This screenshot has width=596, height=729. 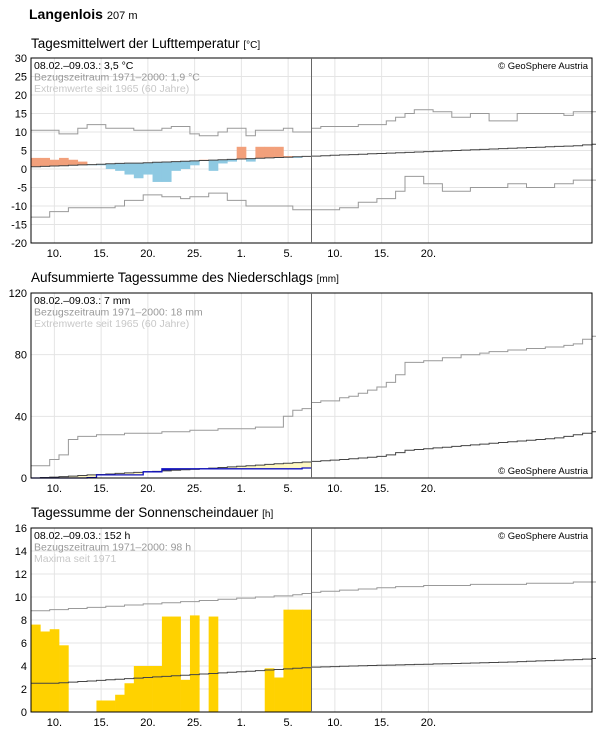 What do you see at coordinates (82, 536) in the screenshot?
I see `info-period-value: 08.02.–09.03.: 152 h` at bounding box center [82, 536].